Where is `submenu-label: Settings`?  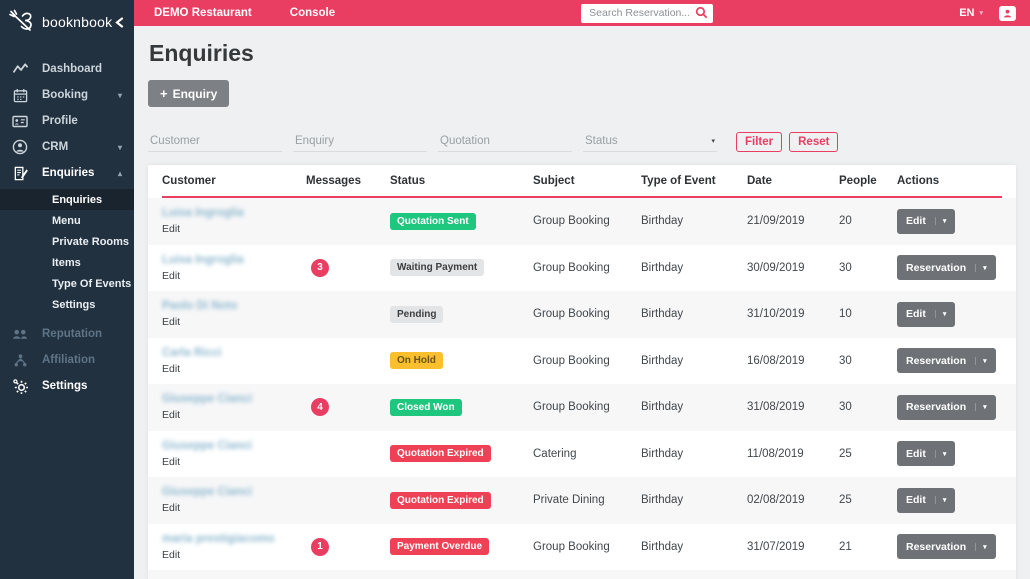 submenu-label: Settings is located at coordinates (74, 304).